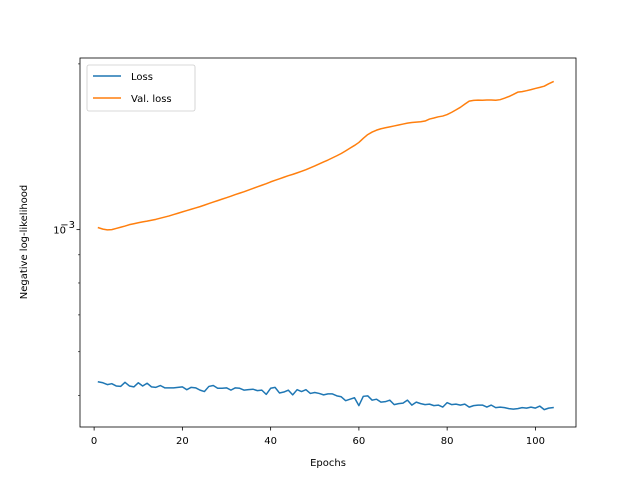 Image resolution: width=640 pixels, height=480 pixels. What do you see at coordinates (94, 441) in the screenshot?
I see `x-tick-label: 0` at bounding box center [94, 441].